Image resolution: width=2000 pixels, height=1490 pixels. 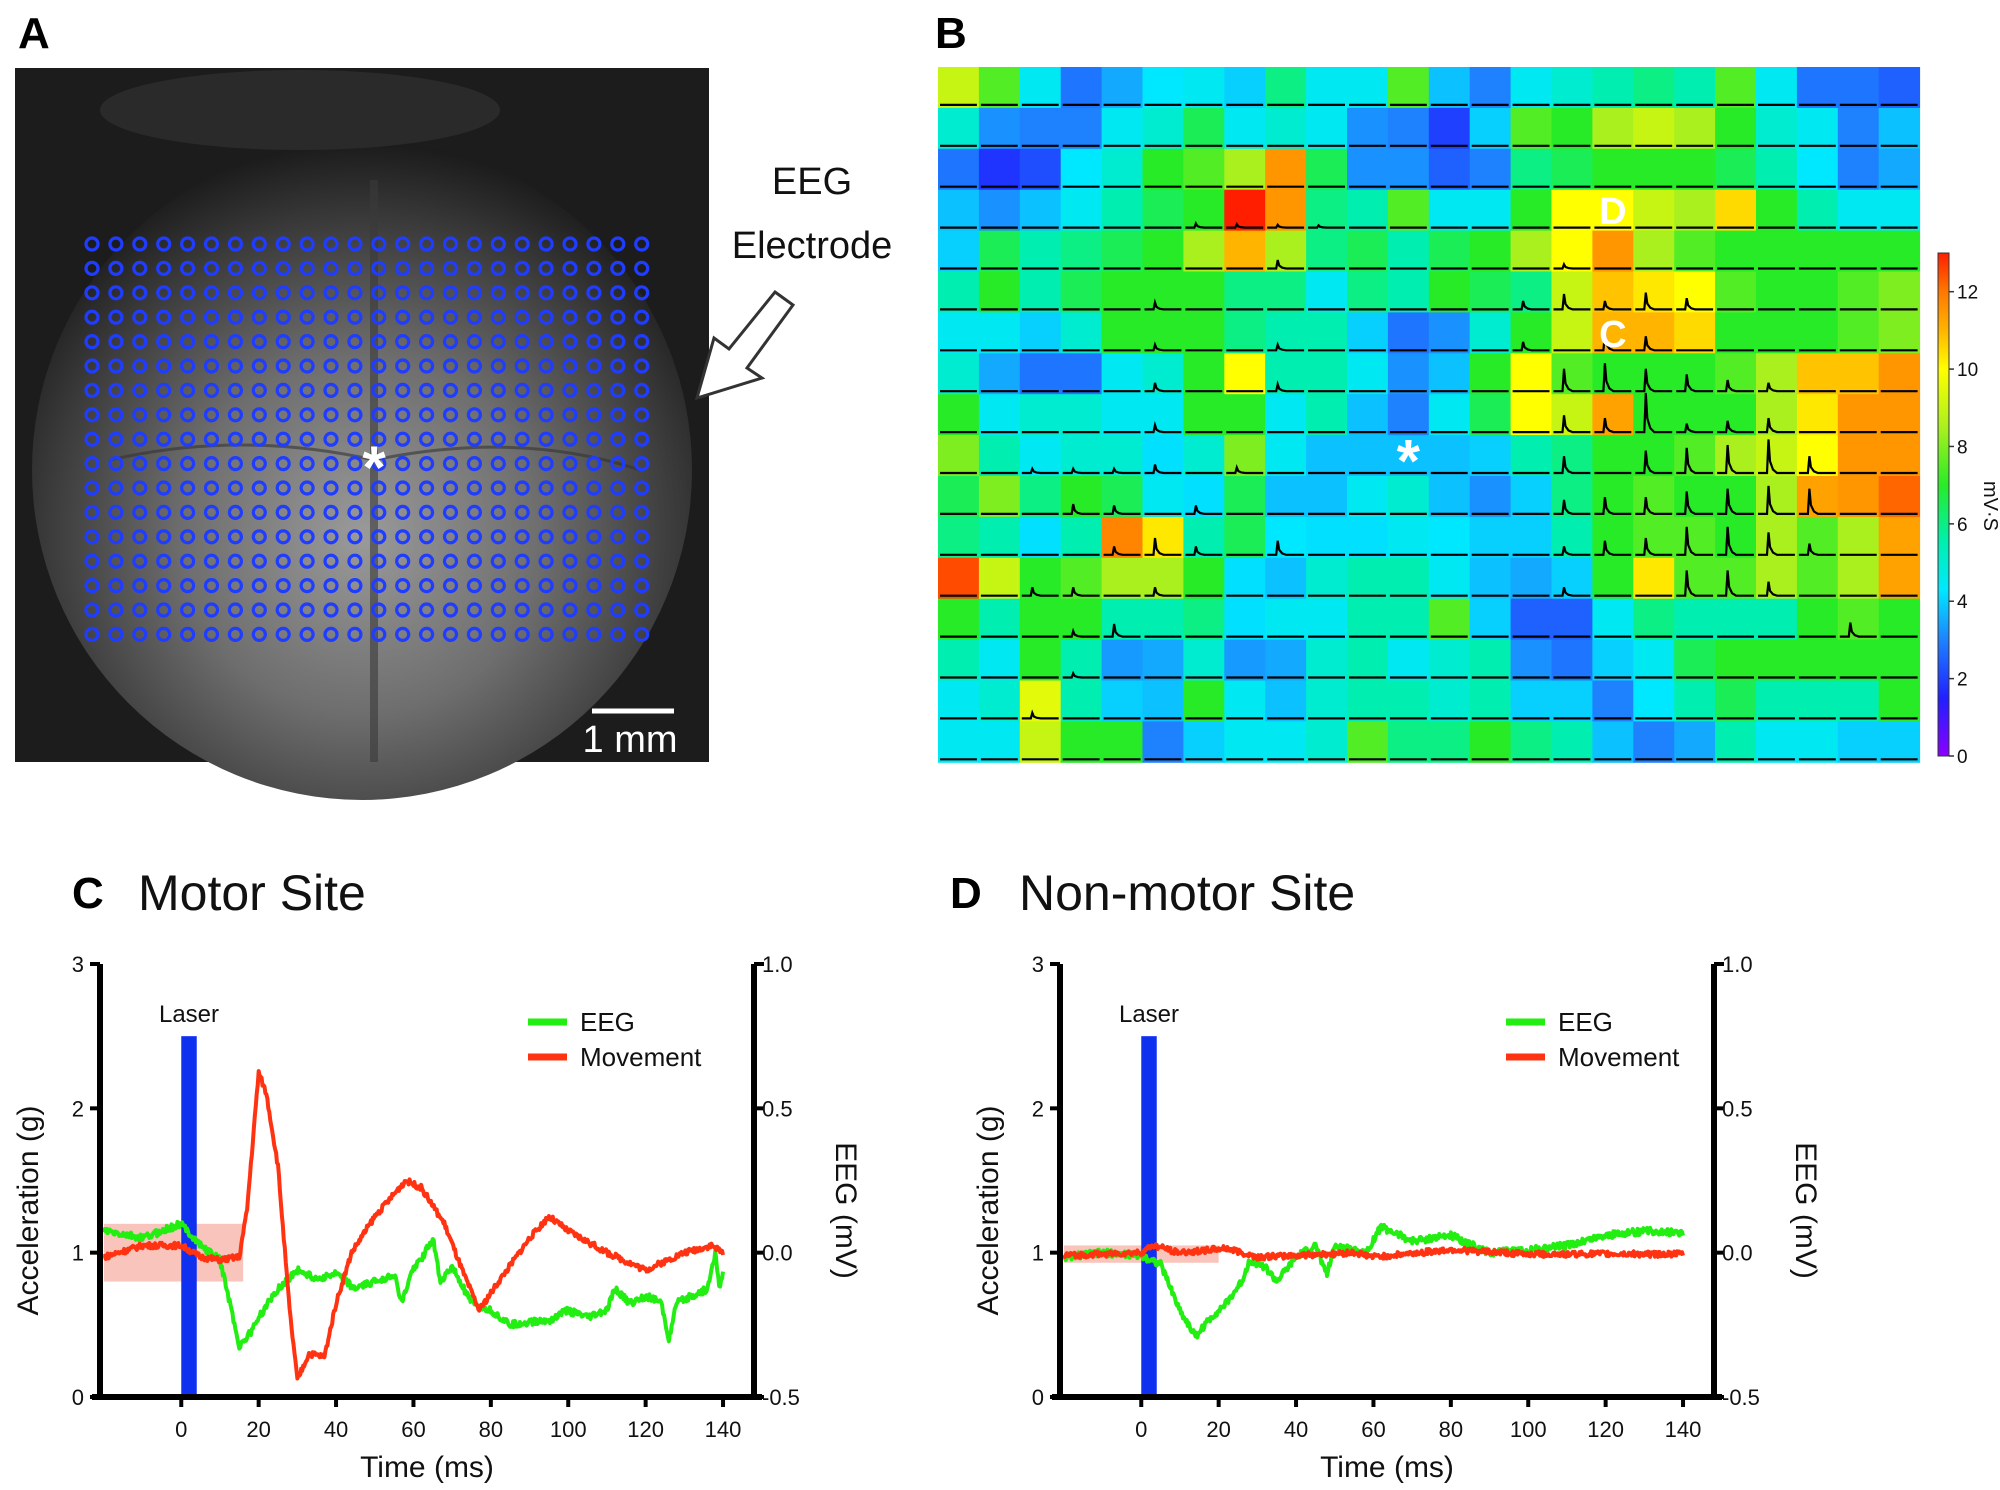 I want to click on electrode-grid, so click(x=367, y=439).